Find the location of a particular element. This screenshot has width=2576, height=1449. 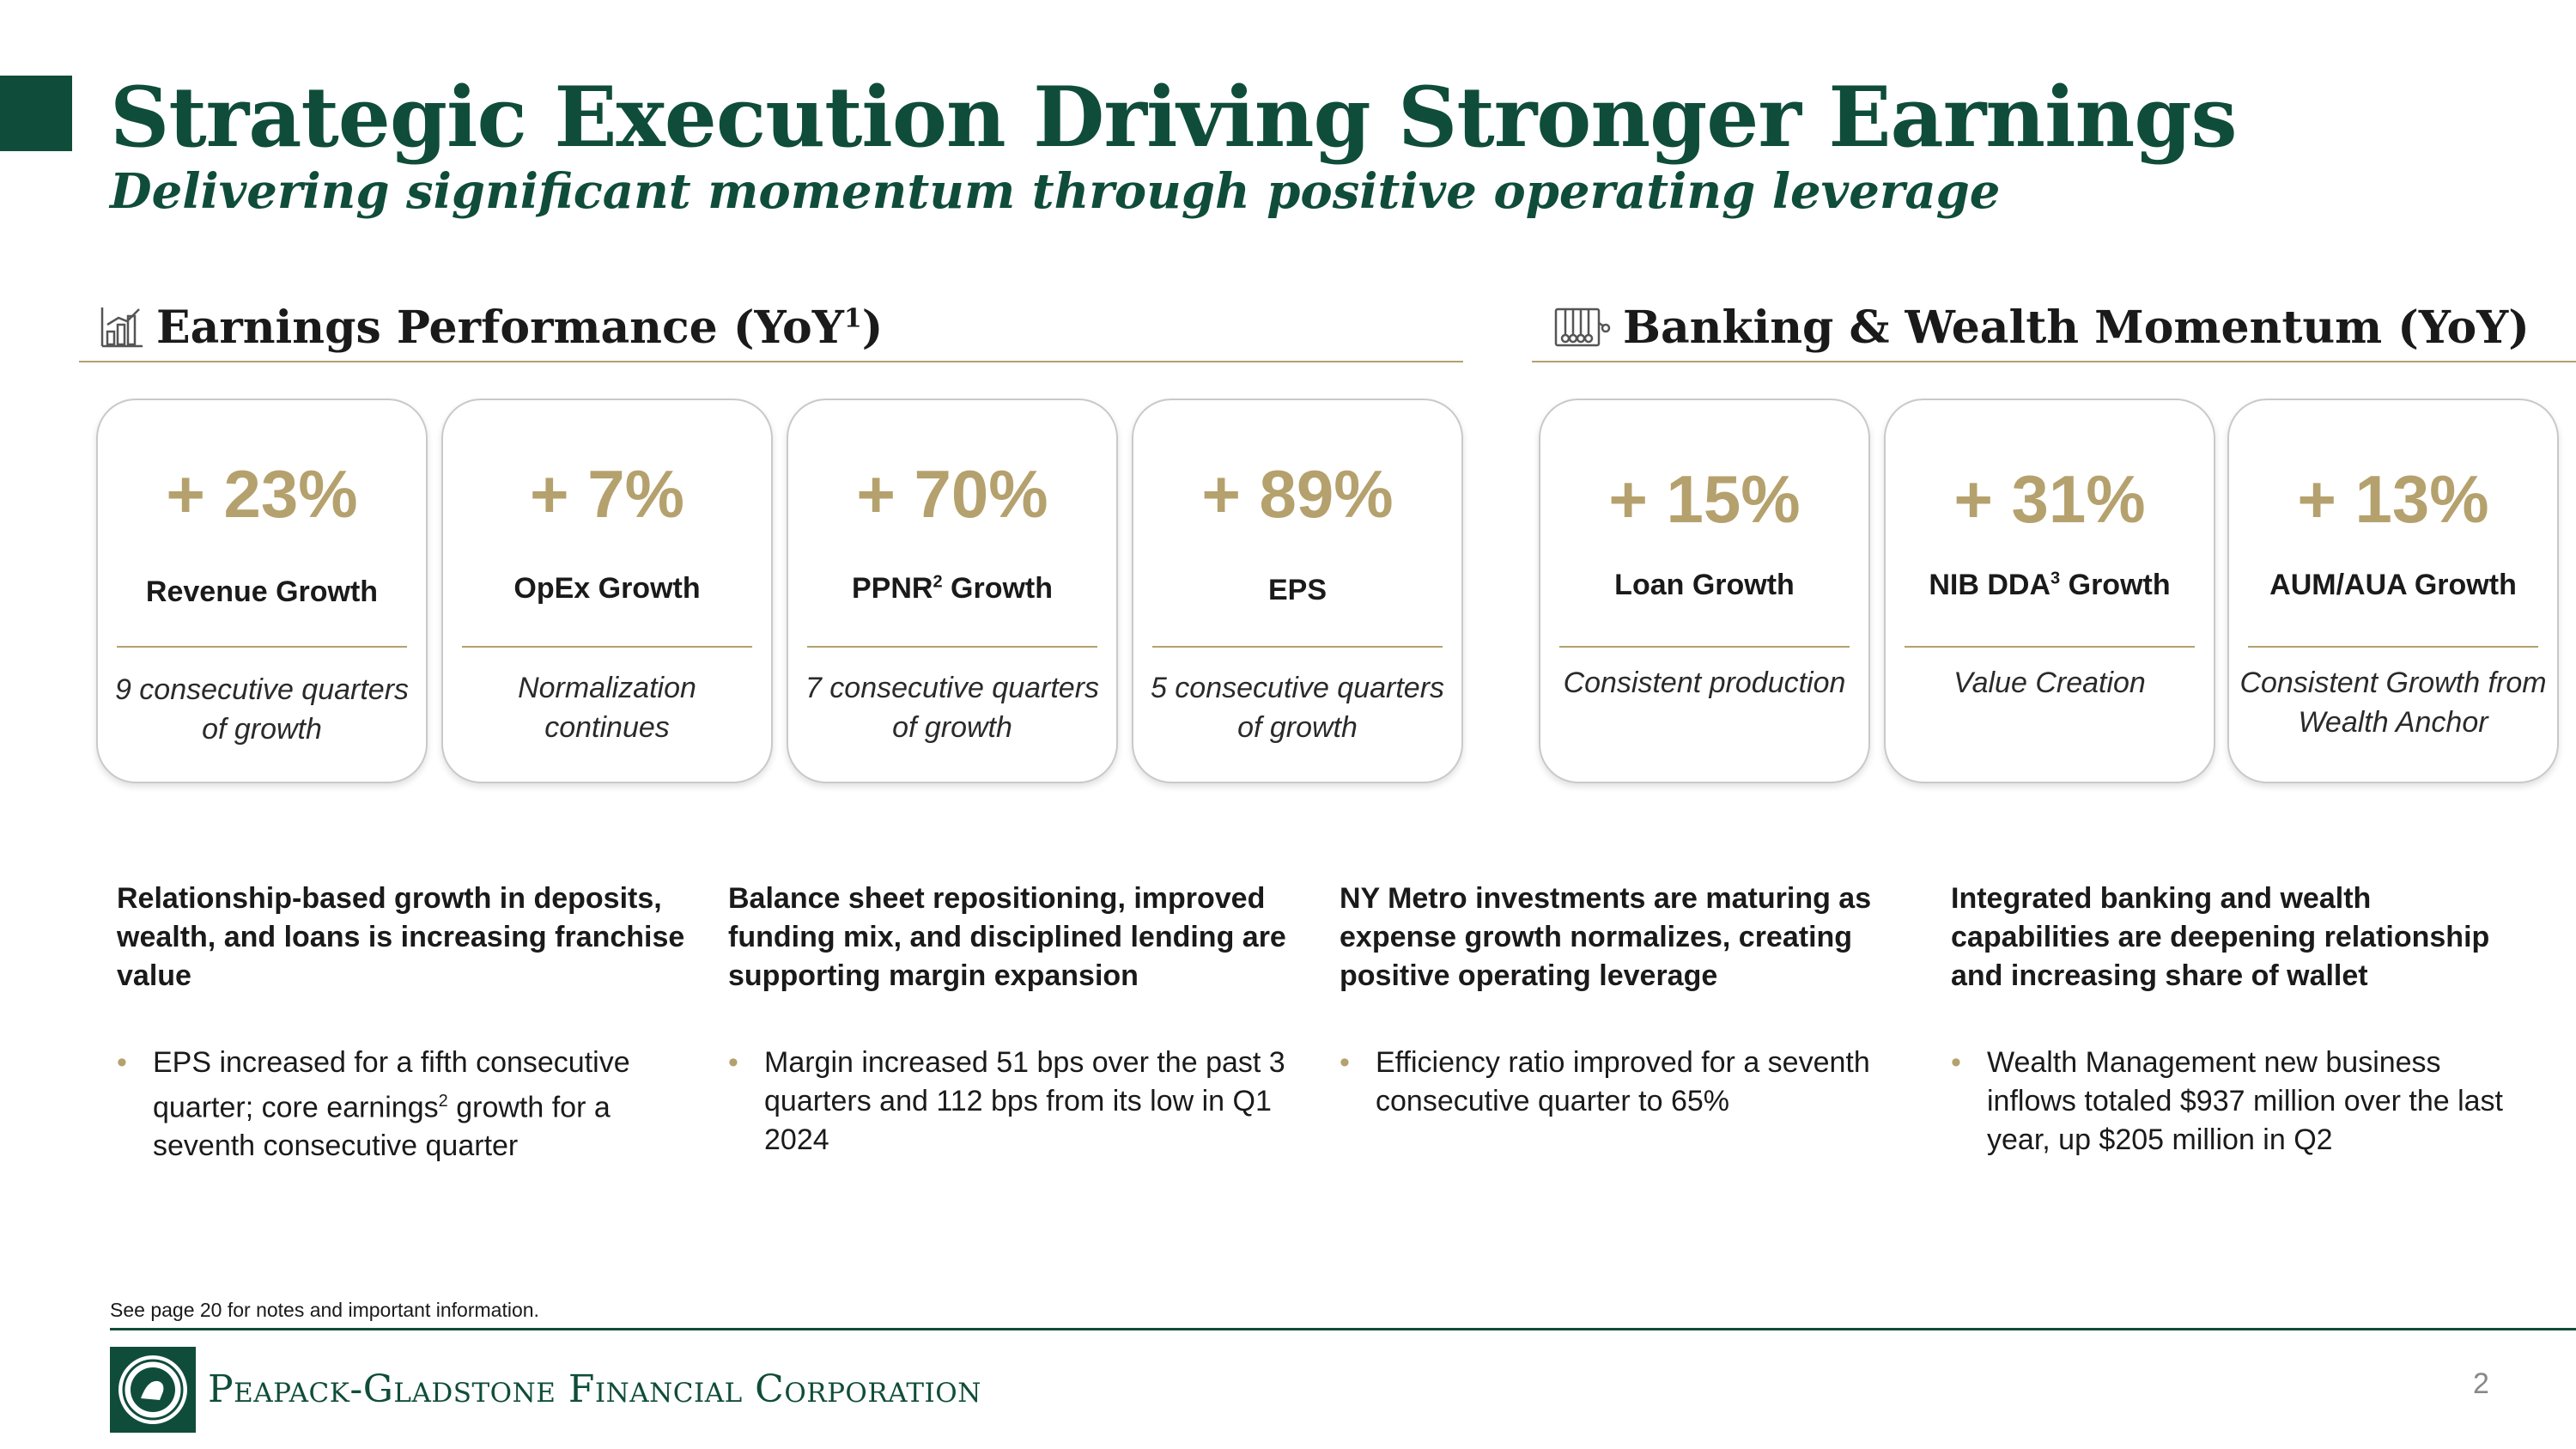

metric-value: + 31% is located at coordinates (2049, 499).